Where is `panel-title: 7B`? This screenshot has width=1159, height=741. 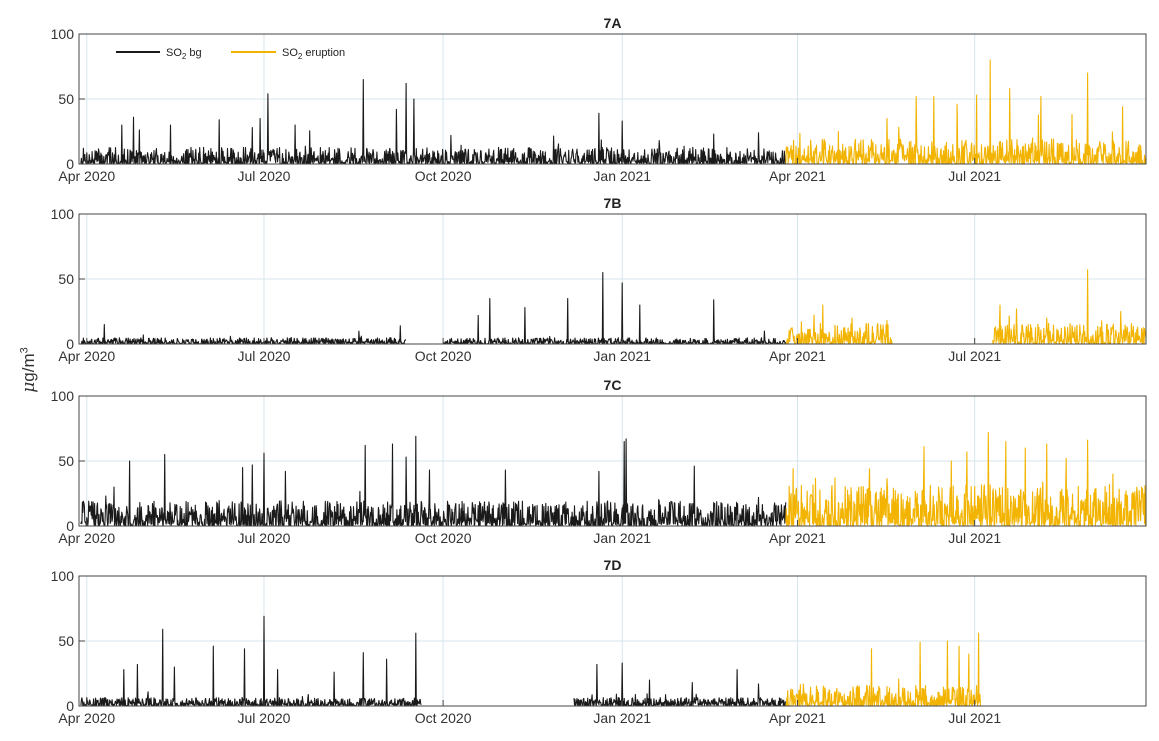 panel-title: 7B is located at coordinates (613, 203).